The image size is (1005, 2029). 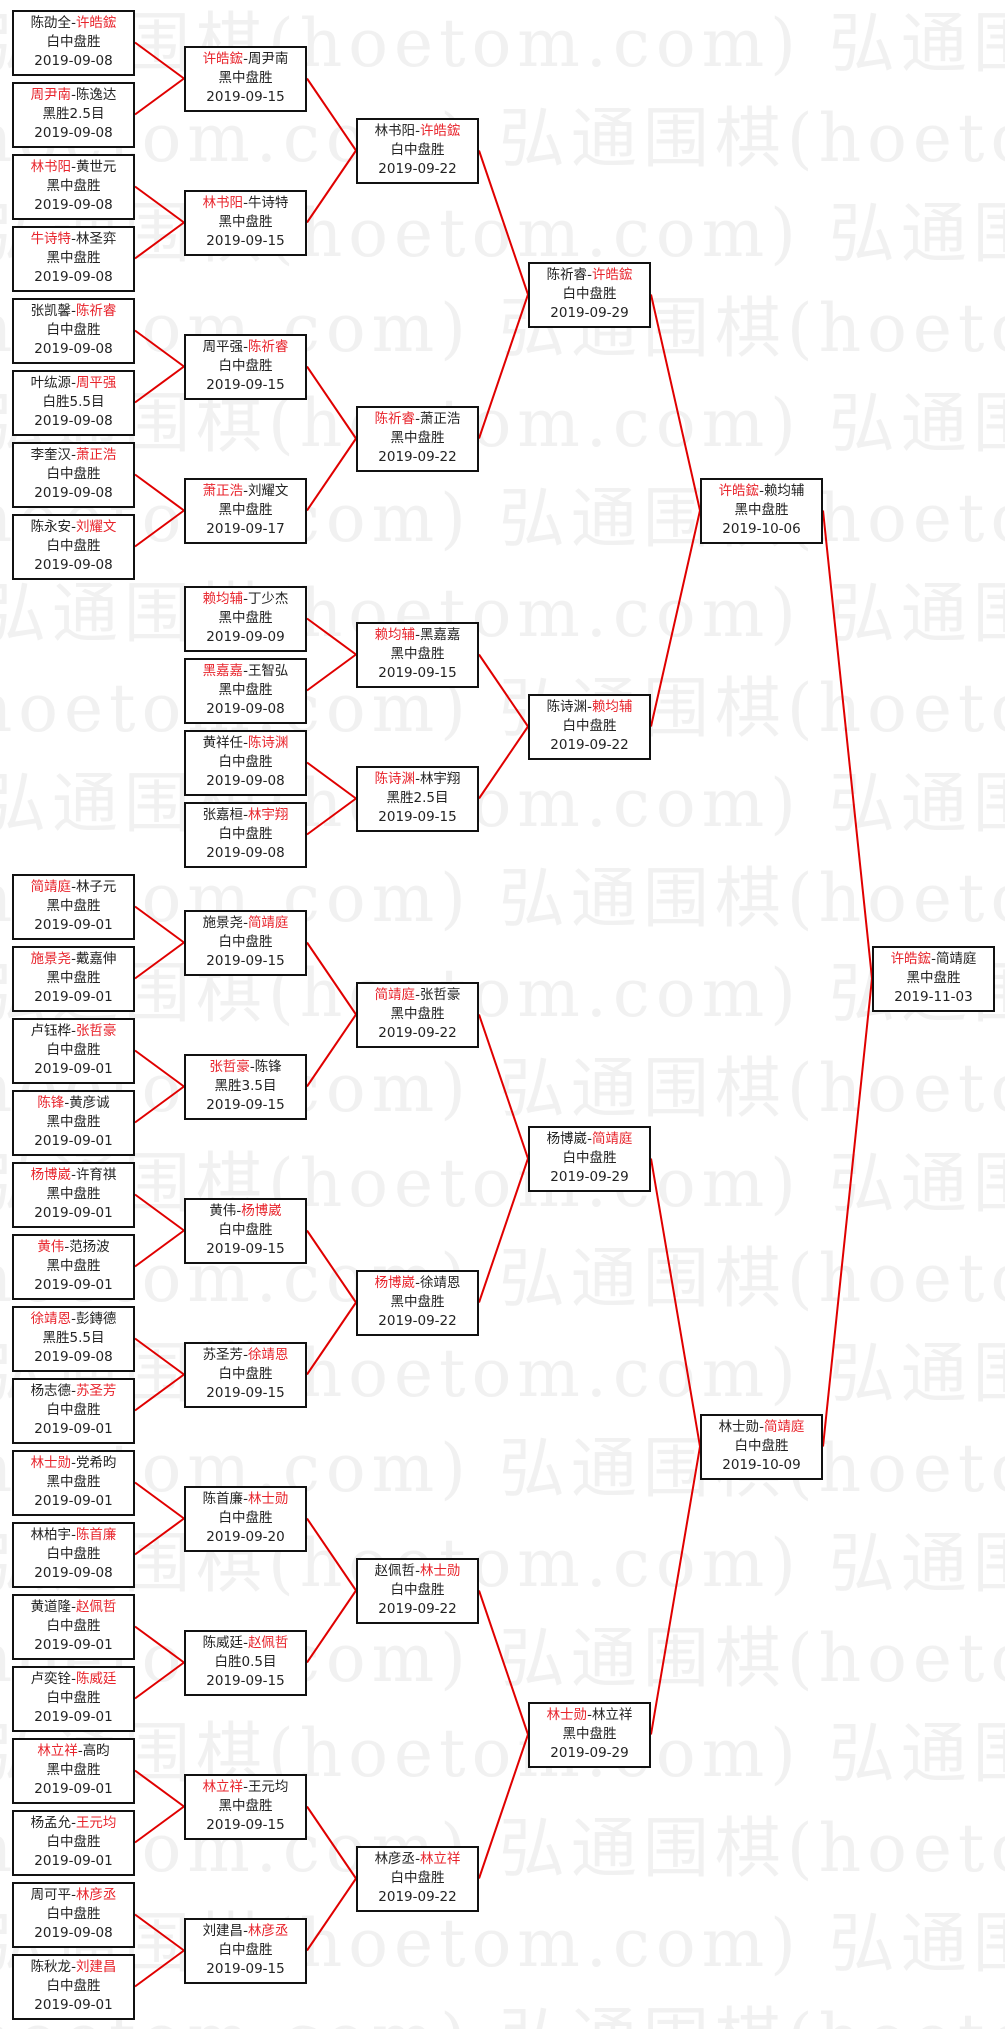 I want to click on match-box: 林士勋-林立祥 黑中盘胜 2019-09-29, so click(x=589, y=1735).